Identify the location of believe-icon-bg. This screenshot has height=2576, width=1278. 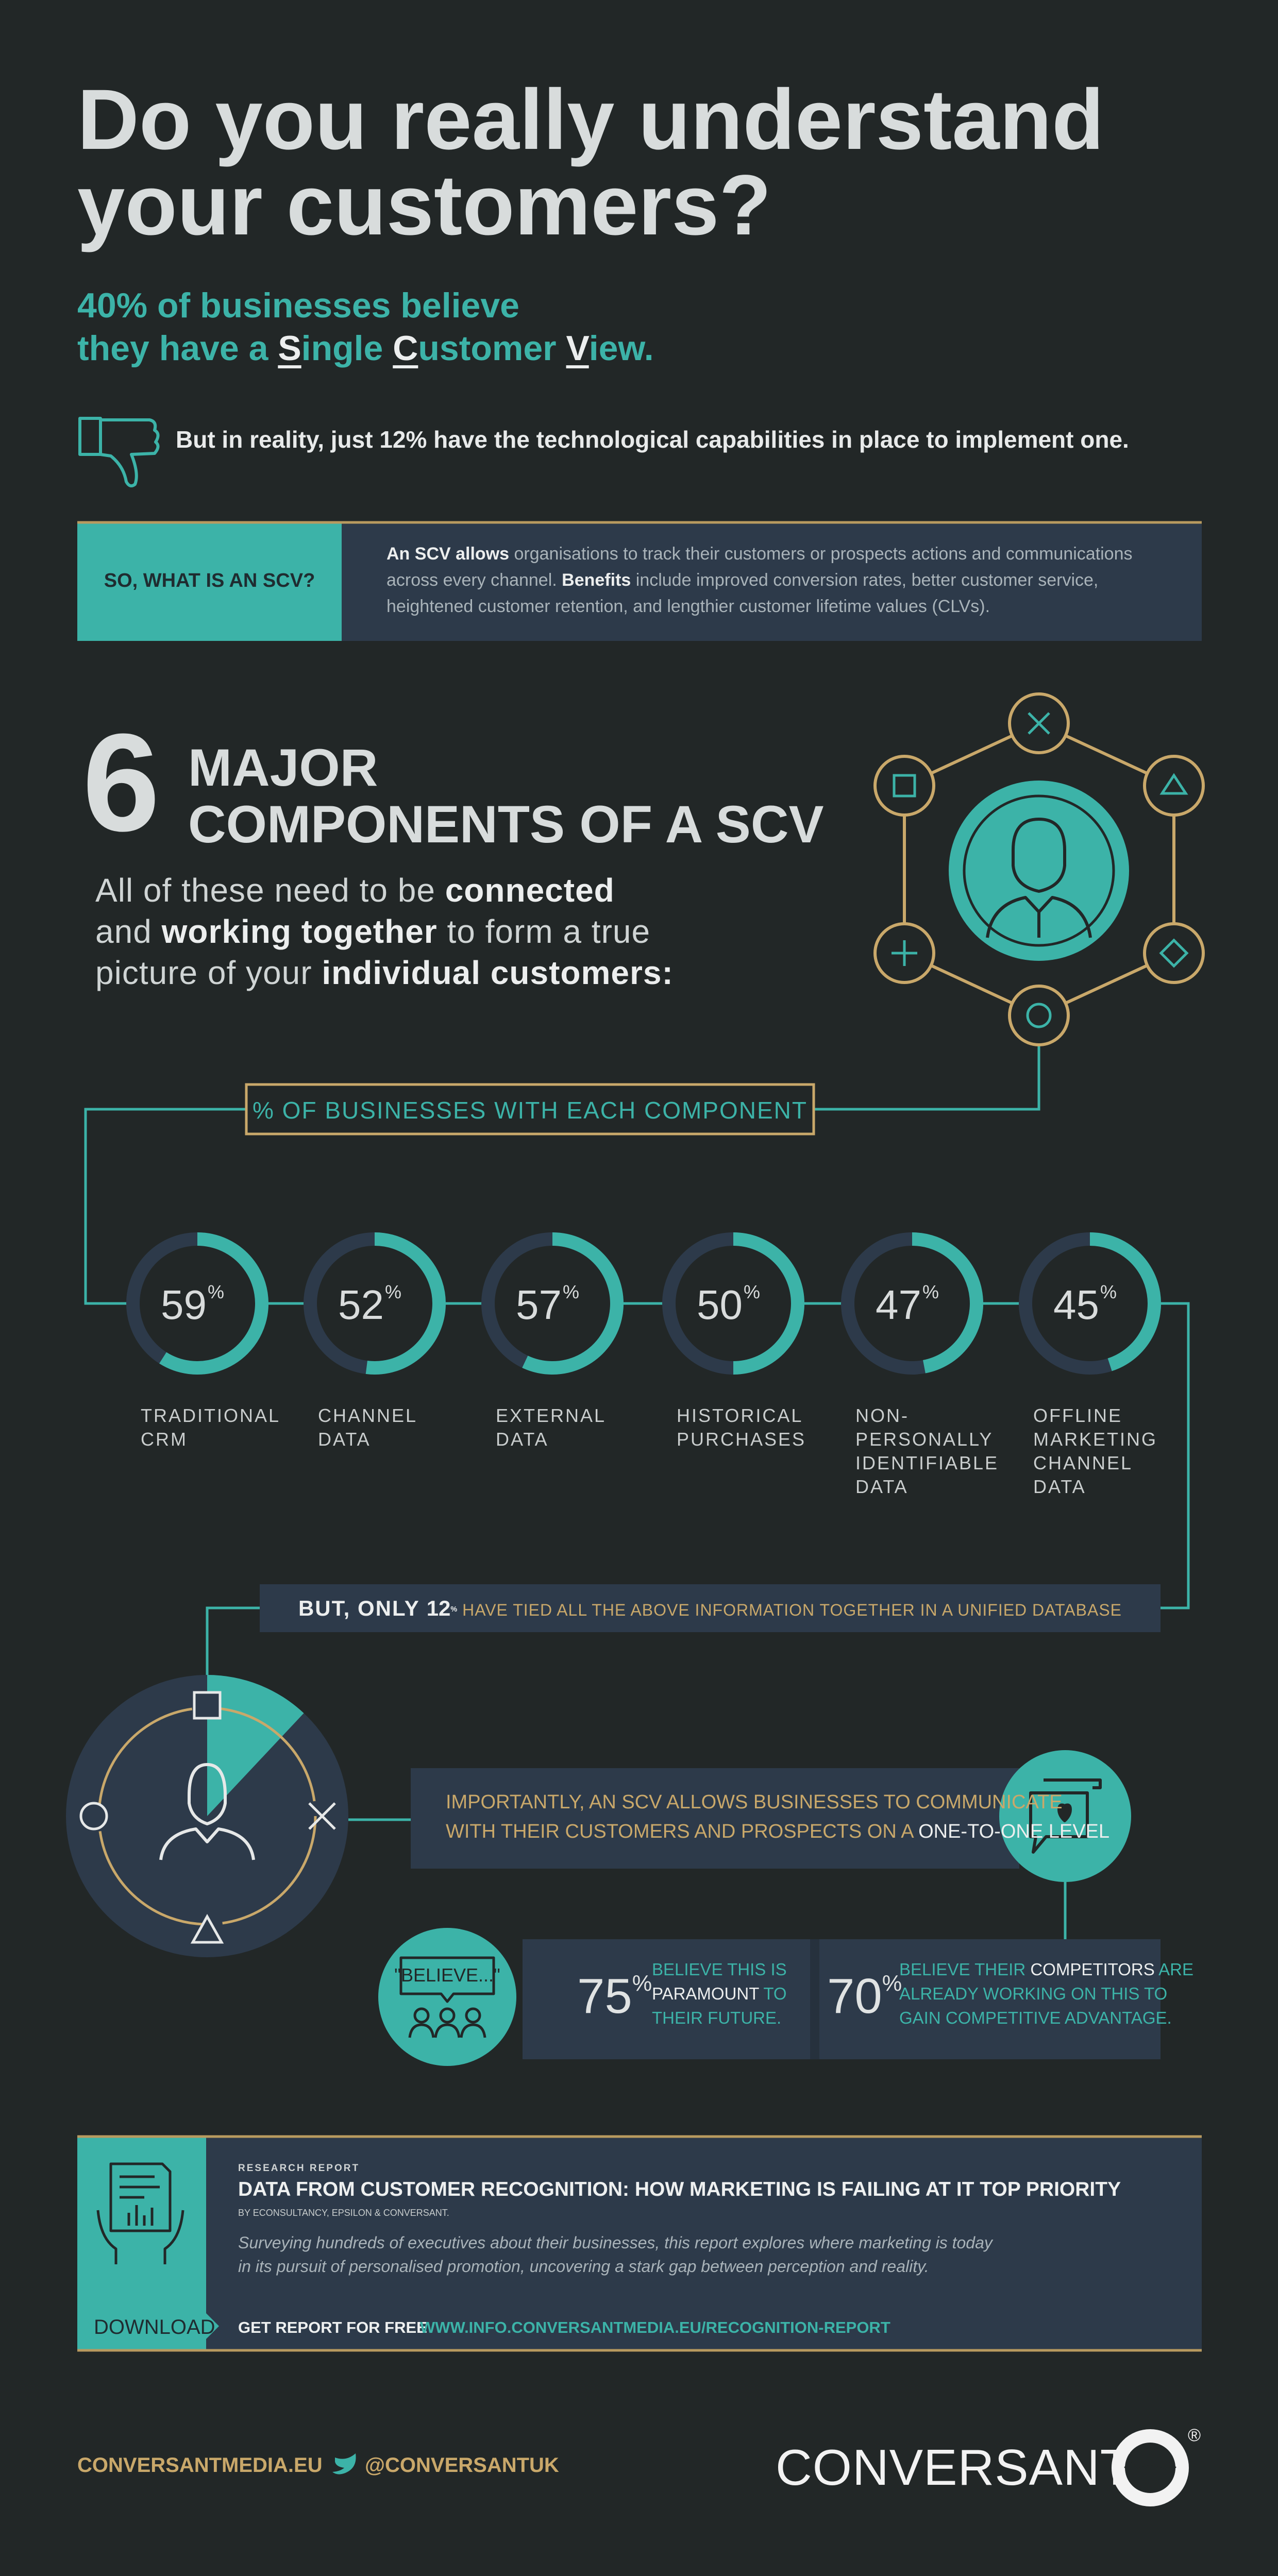
(447, 1997).